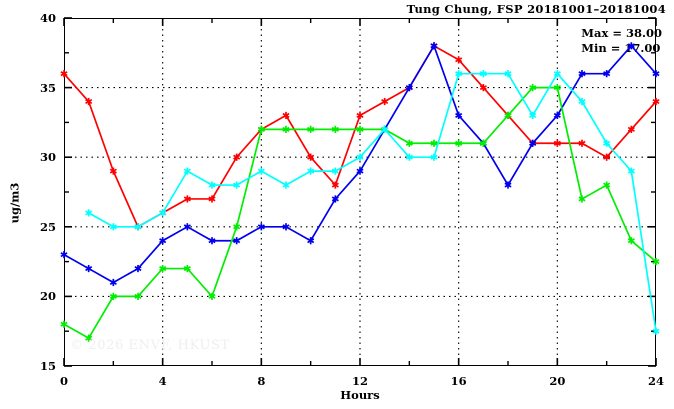 This screenshot has width=674, height=409. What do you see at coordinates (14, 203) in the screenshot?
I see `y-axis-label: ug/m3` at bounding box center [14, 203].